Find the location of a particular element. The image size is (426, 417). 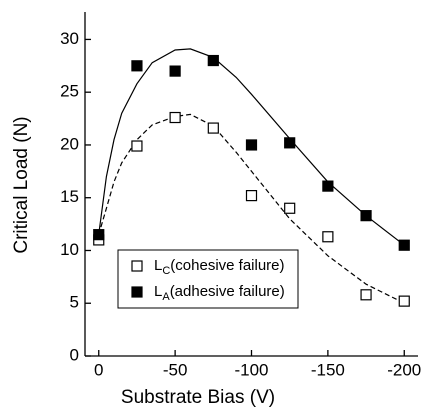

legend-box is located at coordinates (208, 279).